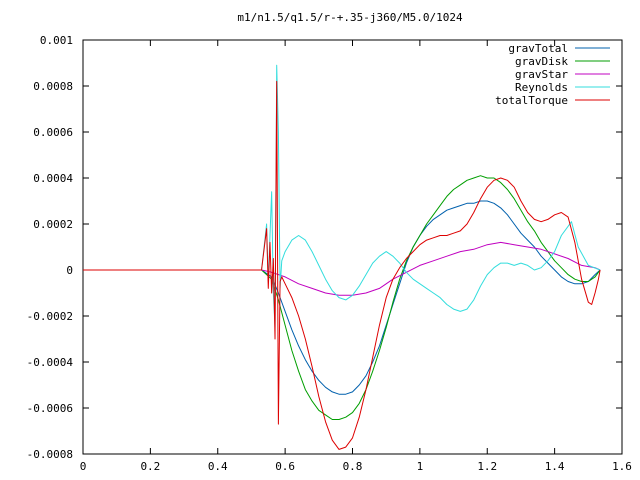 The height and width of the screenshot is (480, 640). What do you see at coordinates (83, 466) in the screenshot?
I see `x-tick-label: 0` at bounding box center [83, 466].